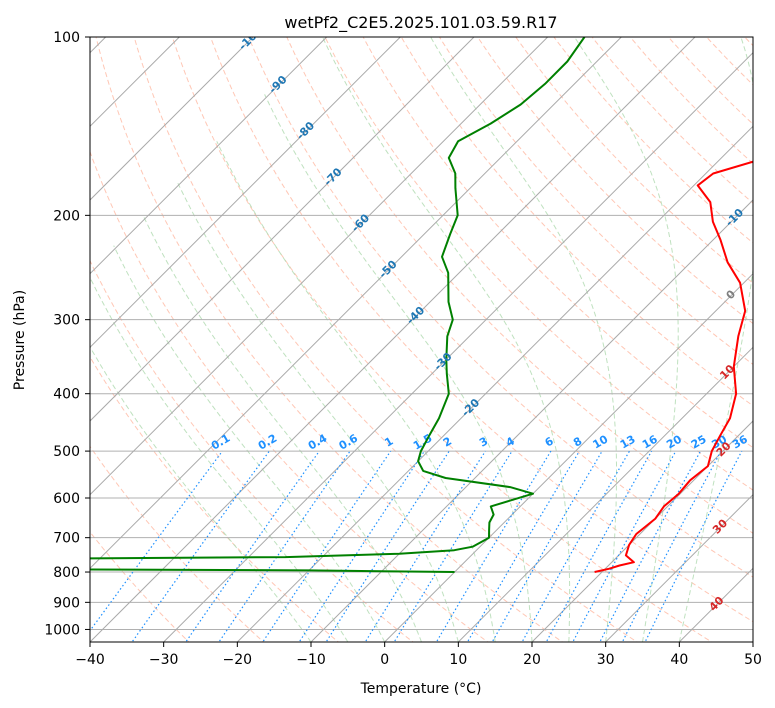 The image size is (775, 708). Describe the element at coordinates (66, 539) in the screenshot. I see `y-tick-label: 700` at that location.